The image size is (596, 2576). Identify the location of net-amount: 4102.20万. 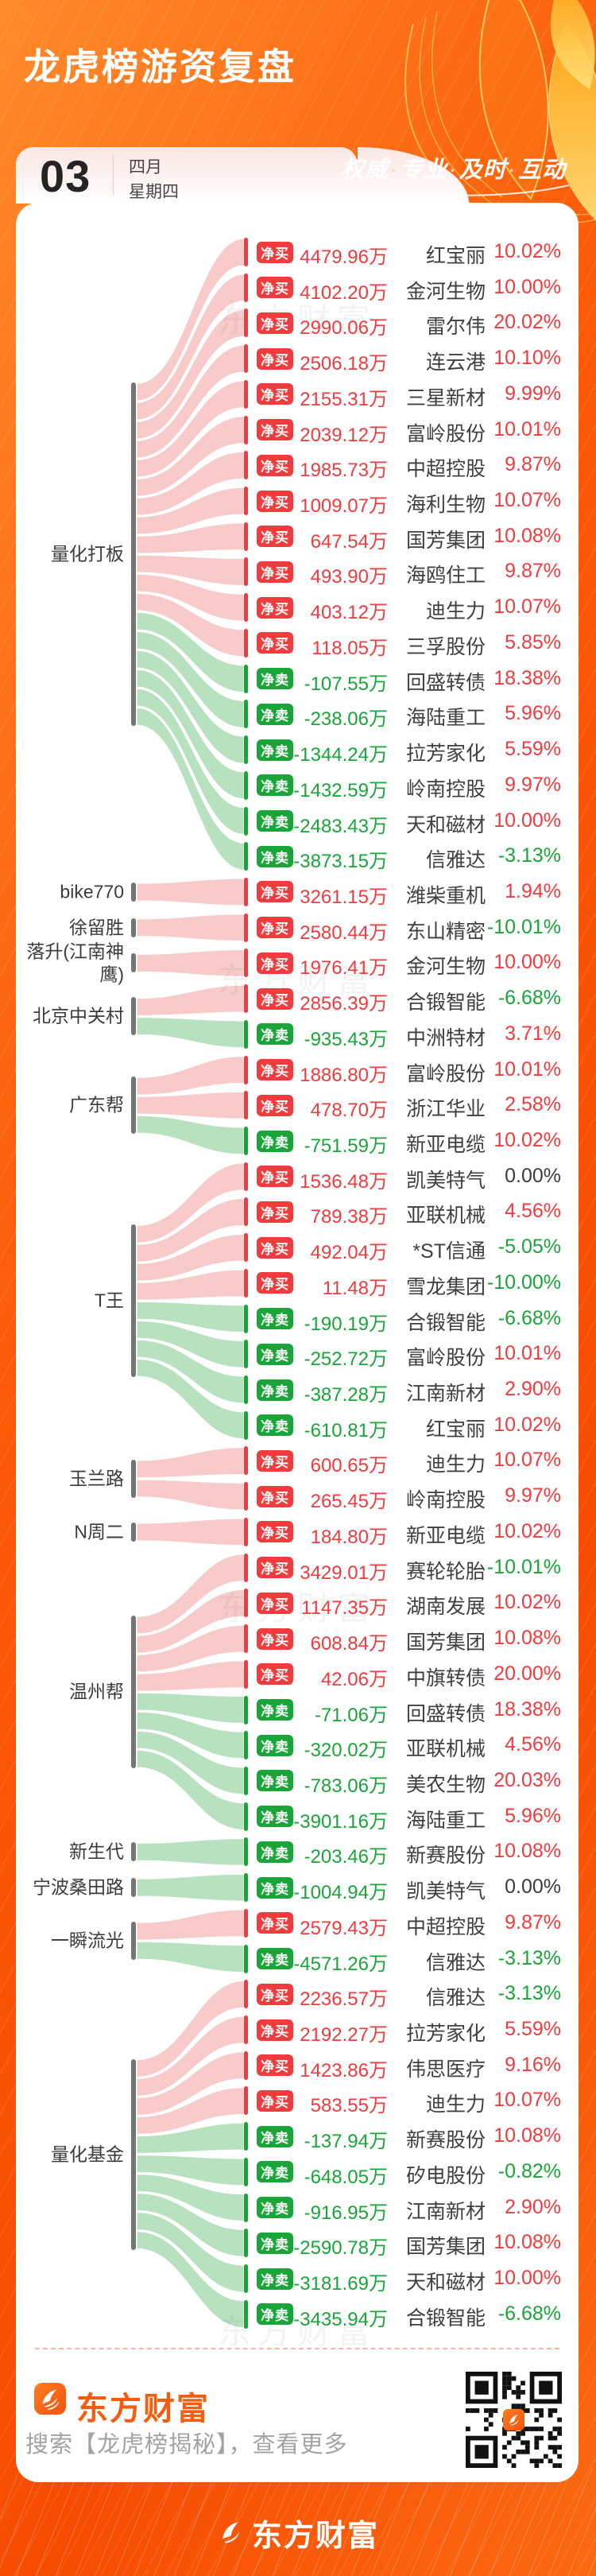
(344, 292).